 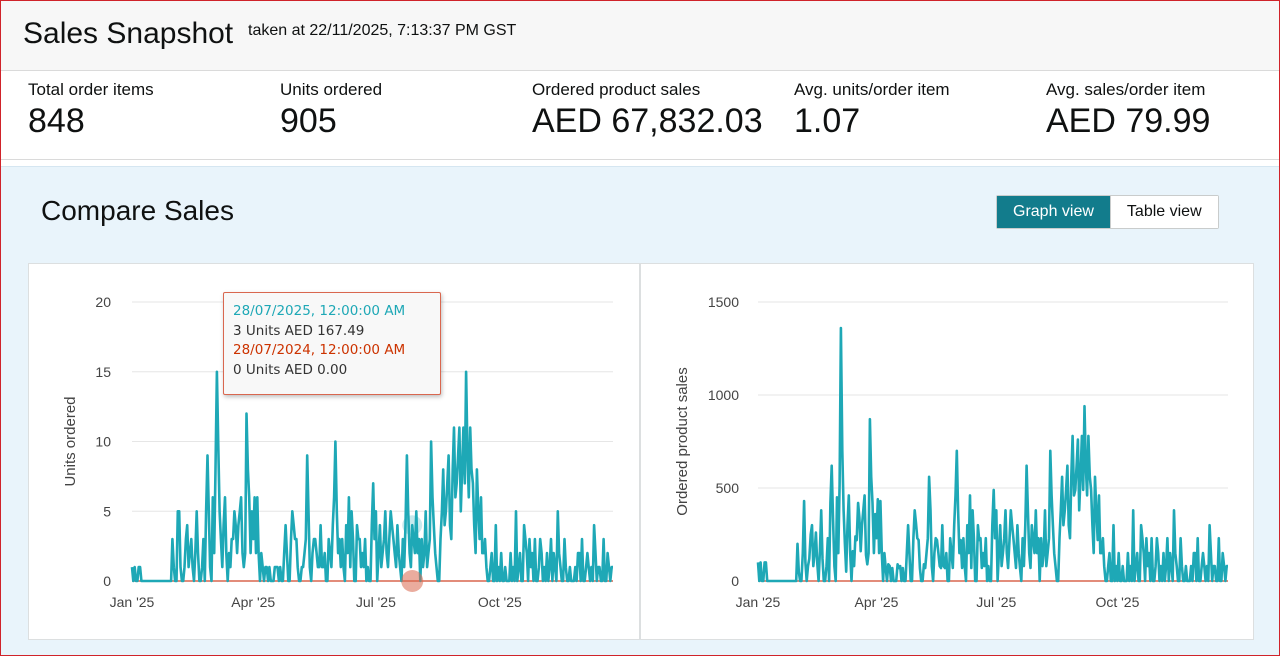 I want to click on tooltip-current-date: 28/07/2025, 12:00:00 AM, so click(x=319, y=311).